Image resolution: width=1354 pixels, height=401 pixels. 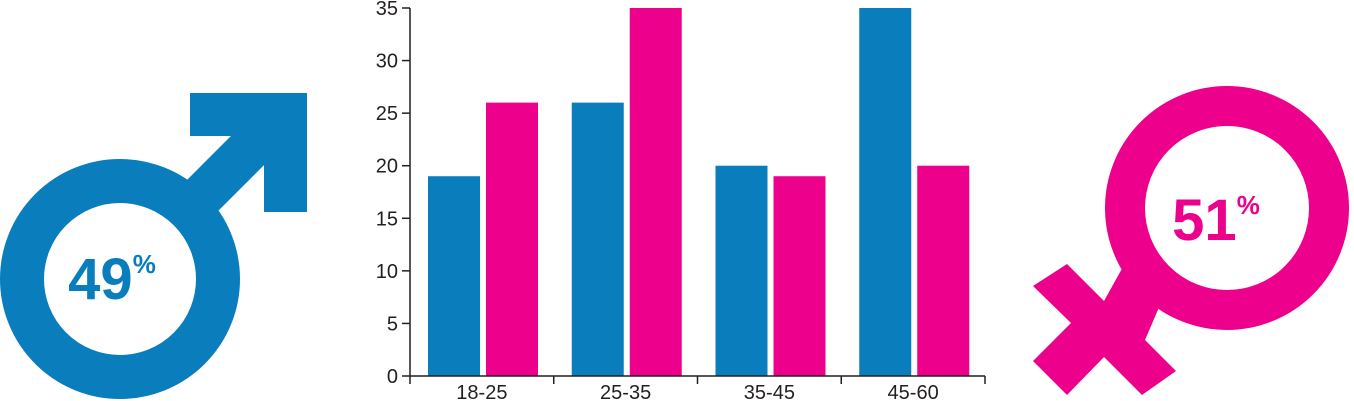 What do you see at coordinates (387, 272) in the screenshot?
I see `y-tick-label: 10` at bounding box center [387, 272].